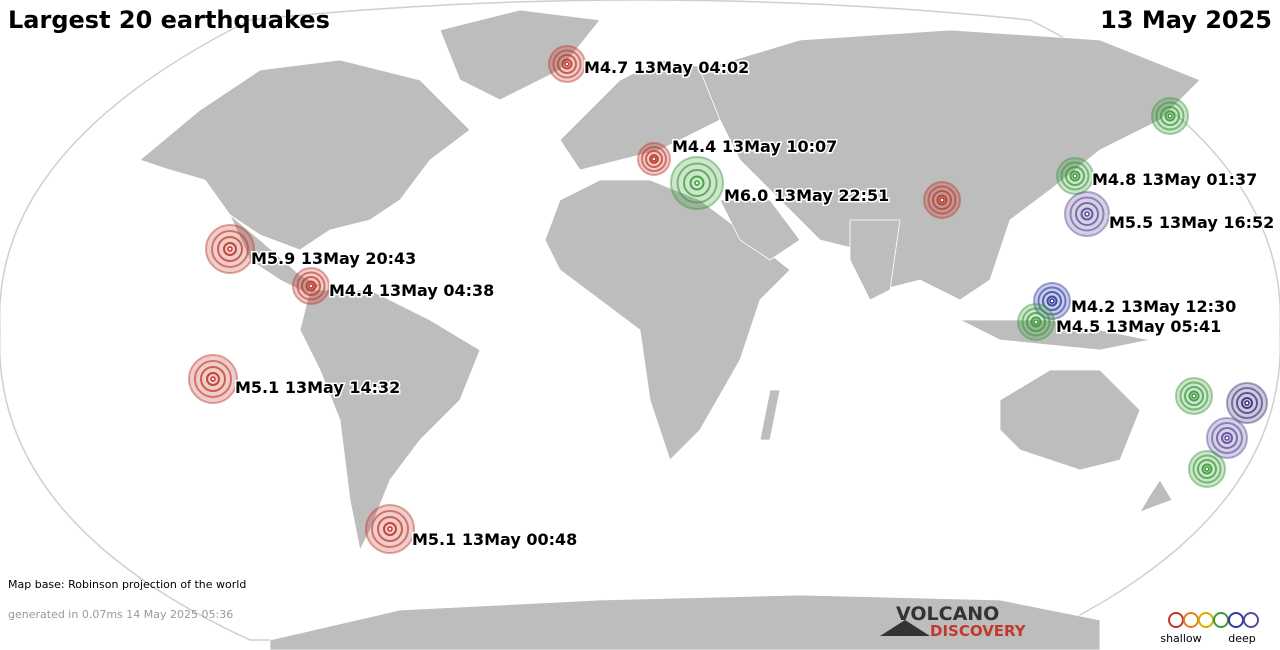 The width and height of the screenshot is (1280, 650). I want to click on title: Largest 20 earthquakes, so click(169, 20).